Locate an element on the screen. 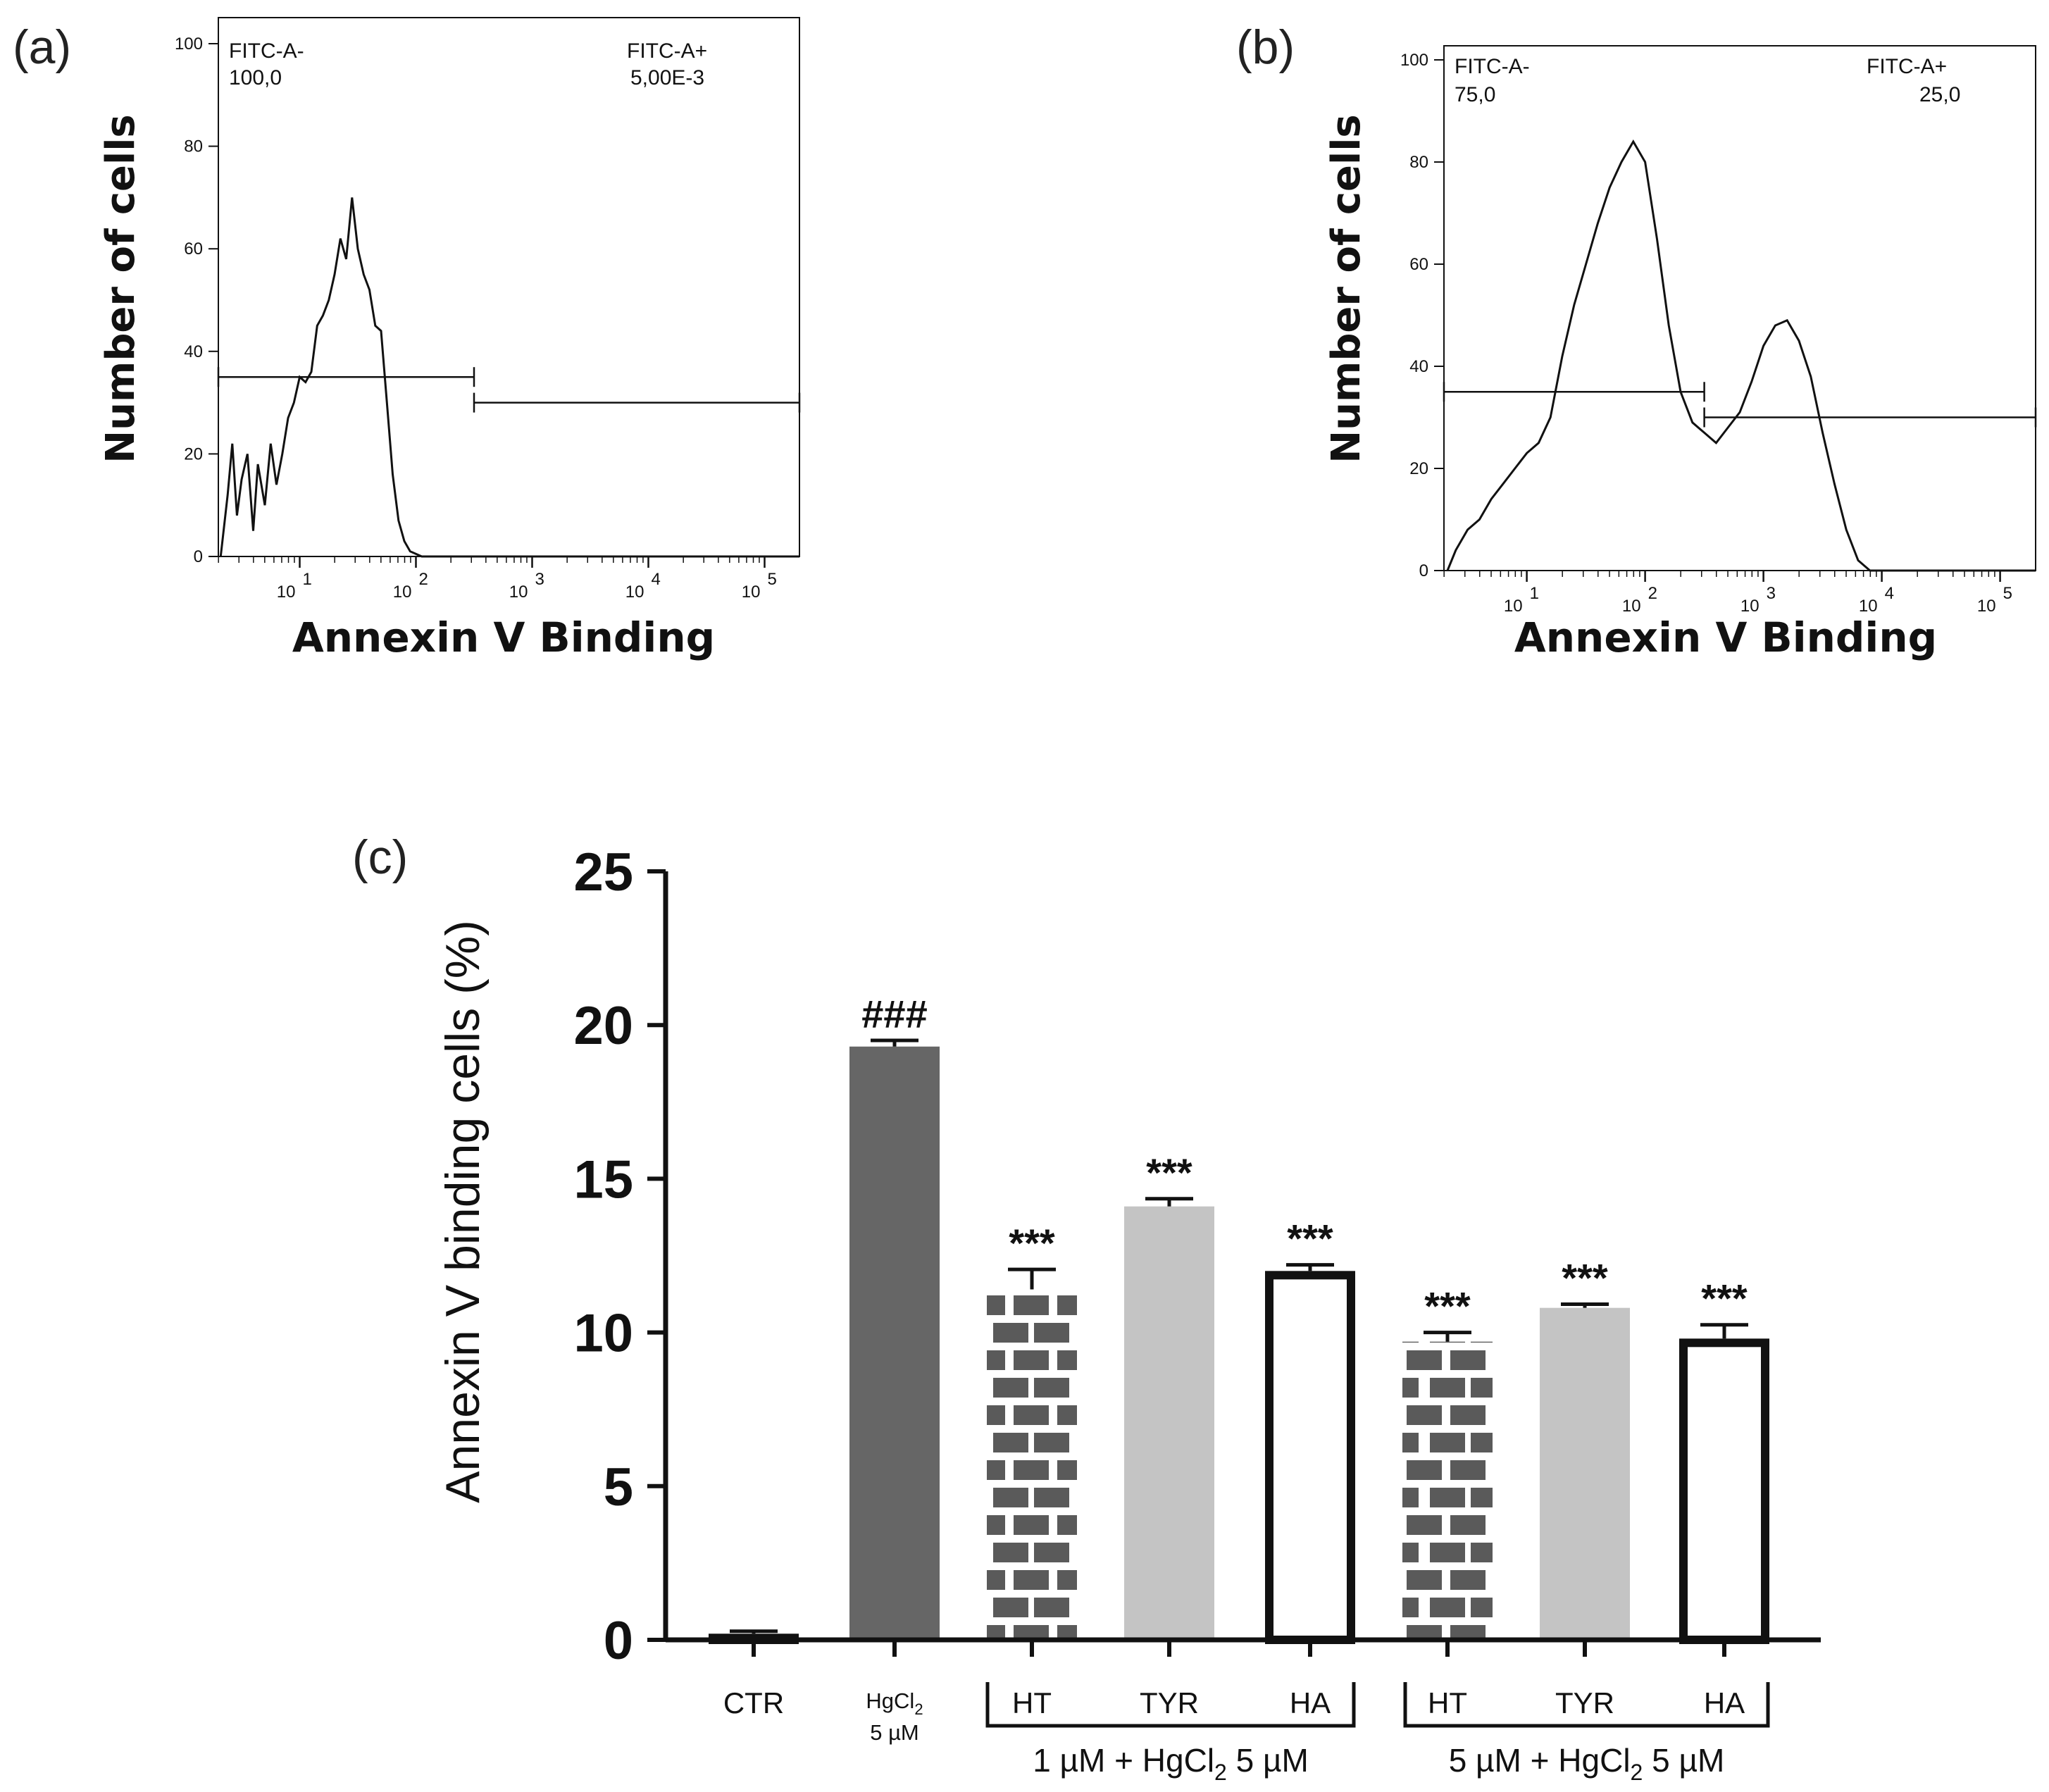 This screenshot has height=1792, width=2049. panel-a-x-axis-label: Annexin V Binding is located at coordinates (503, 637).